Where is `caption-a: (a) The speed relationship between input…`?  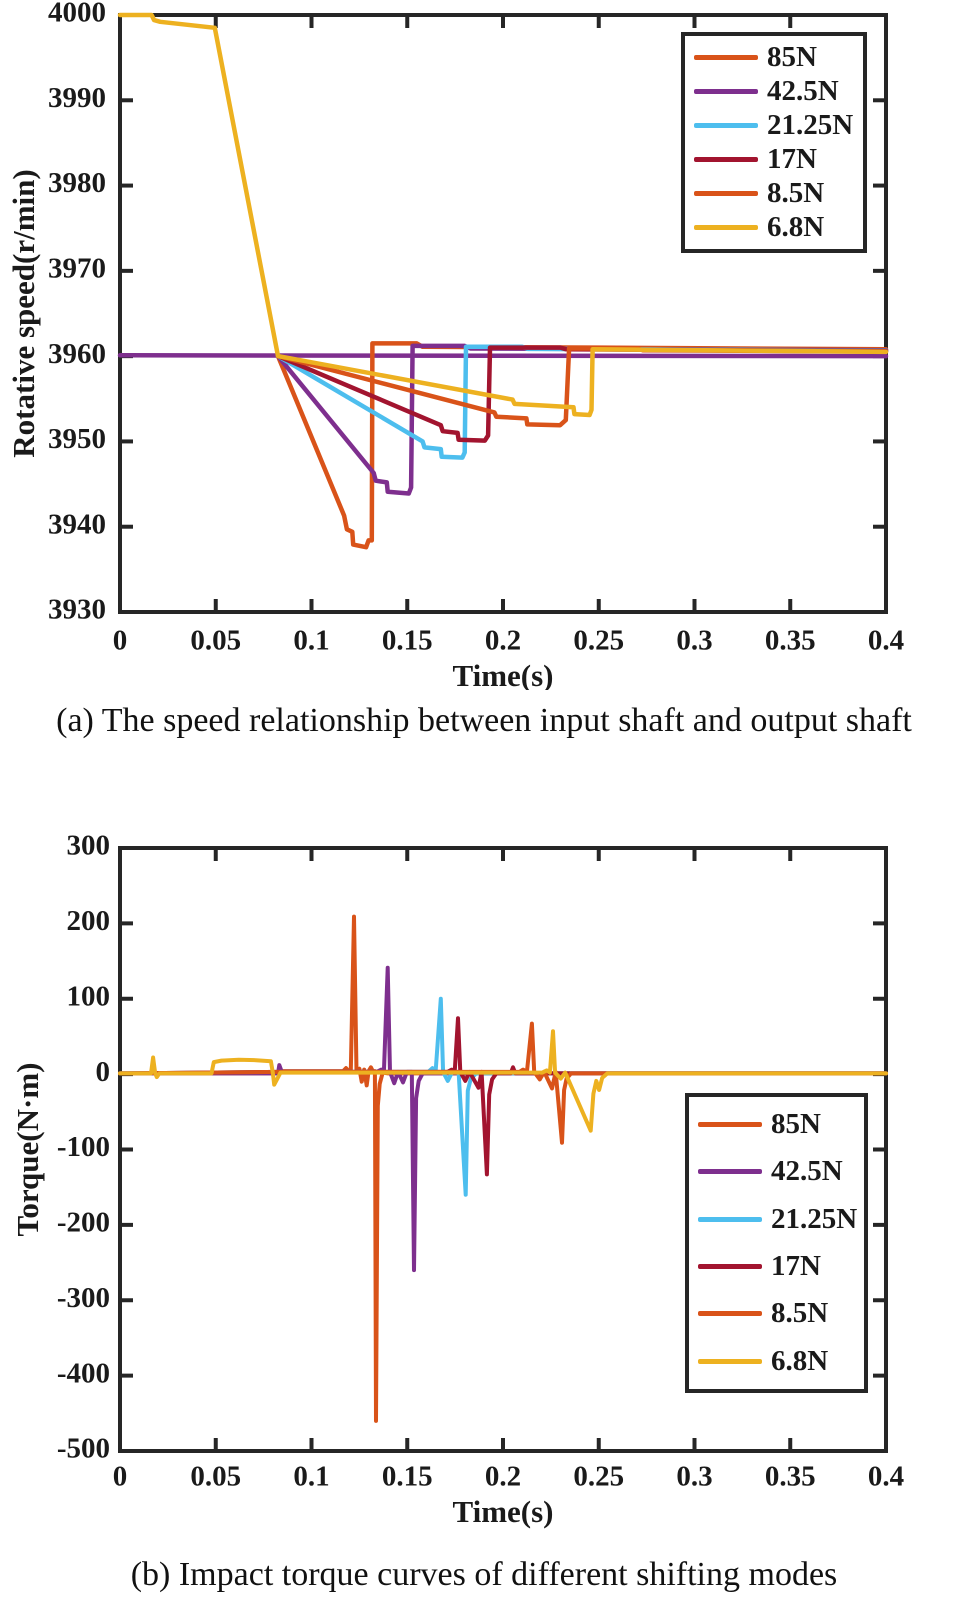
caption-a: (a) The speed relationship between input… is located at coordinates (484, 720).